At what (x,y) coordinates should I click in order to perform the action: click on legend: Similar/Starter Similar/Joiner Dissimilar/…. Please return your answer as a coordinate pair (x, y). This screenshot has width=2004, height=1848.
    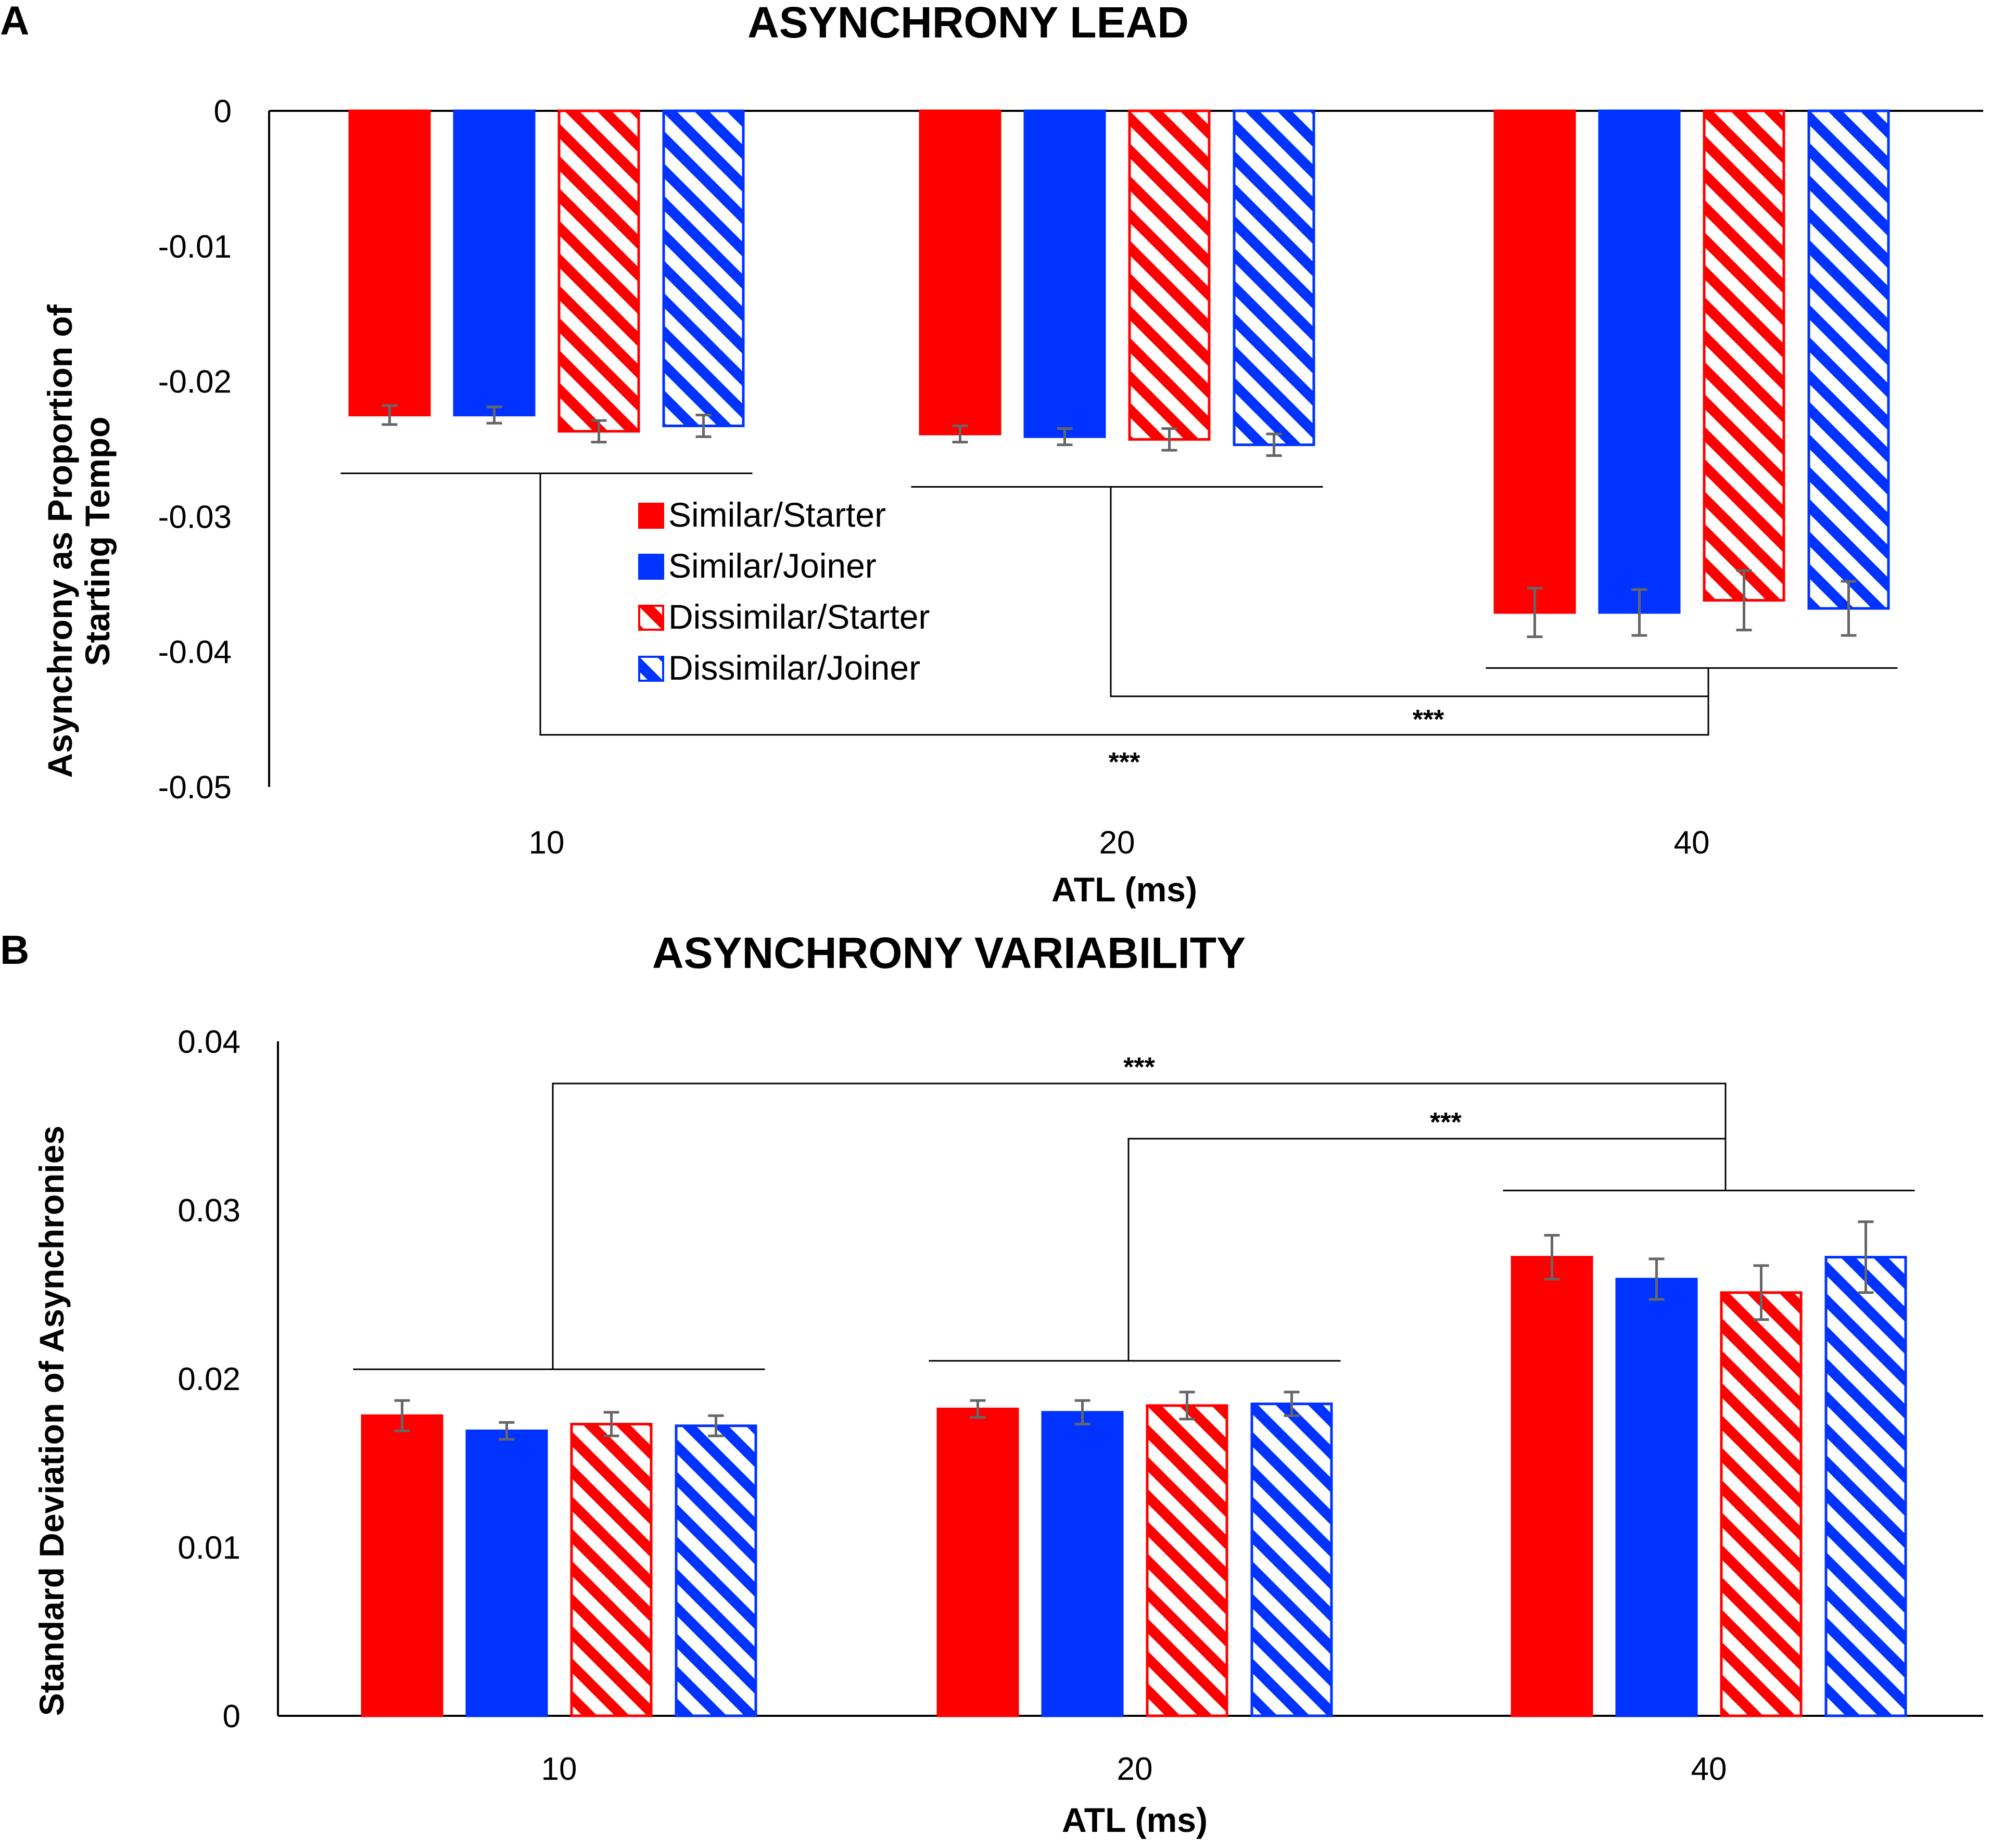
    Looking at the image, I should click on (784, 591).